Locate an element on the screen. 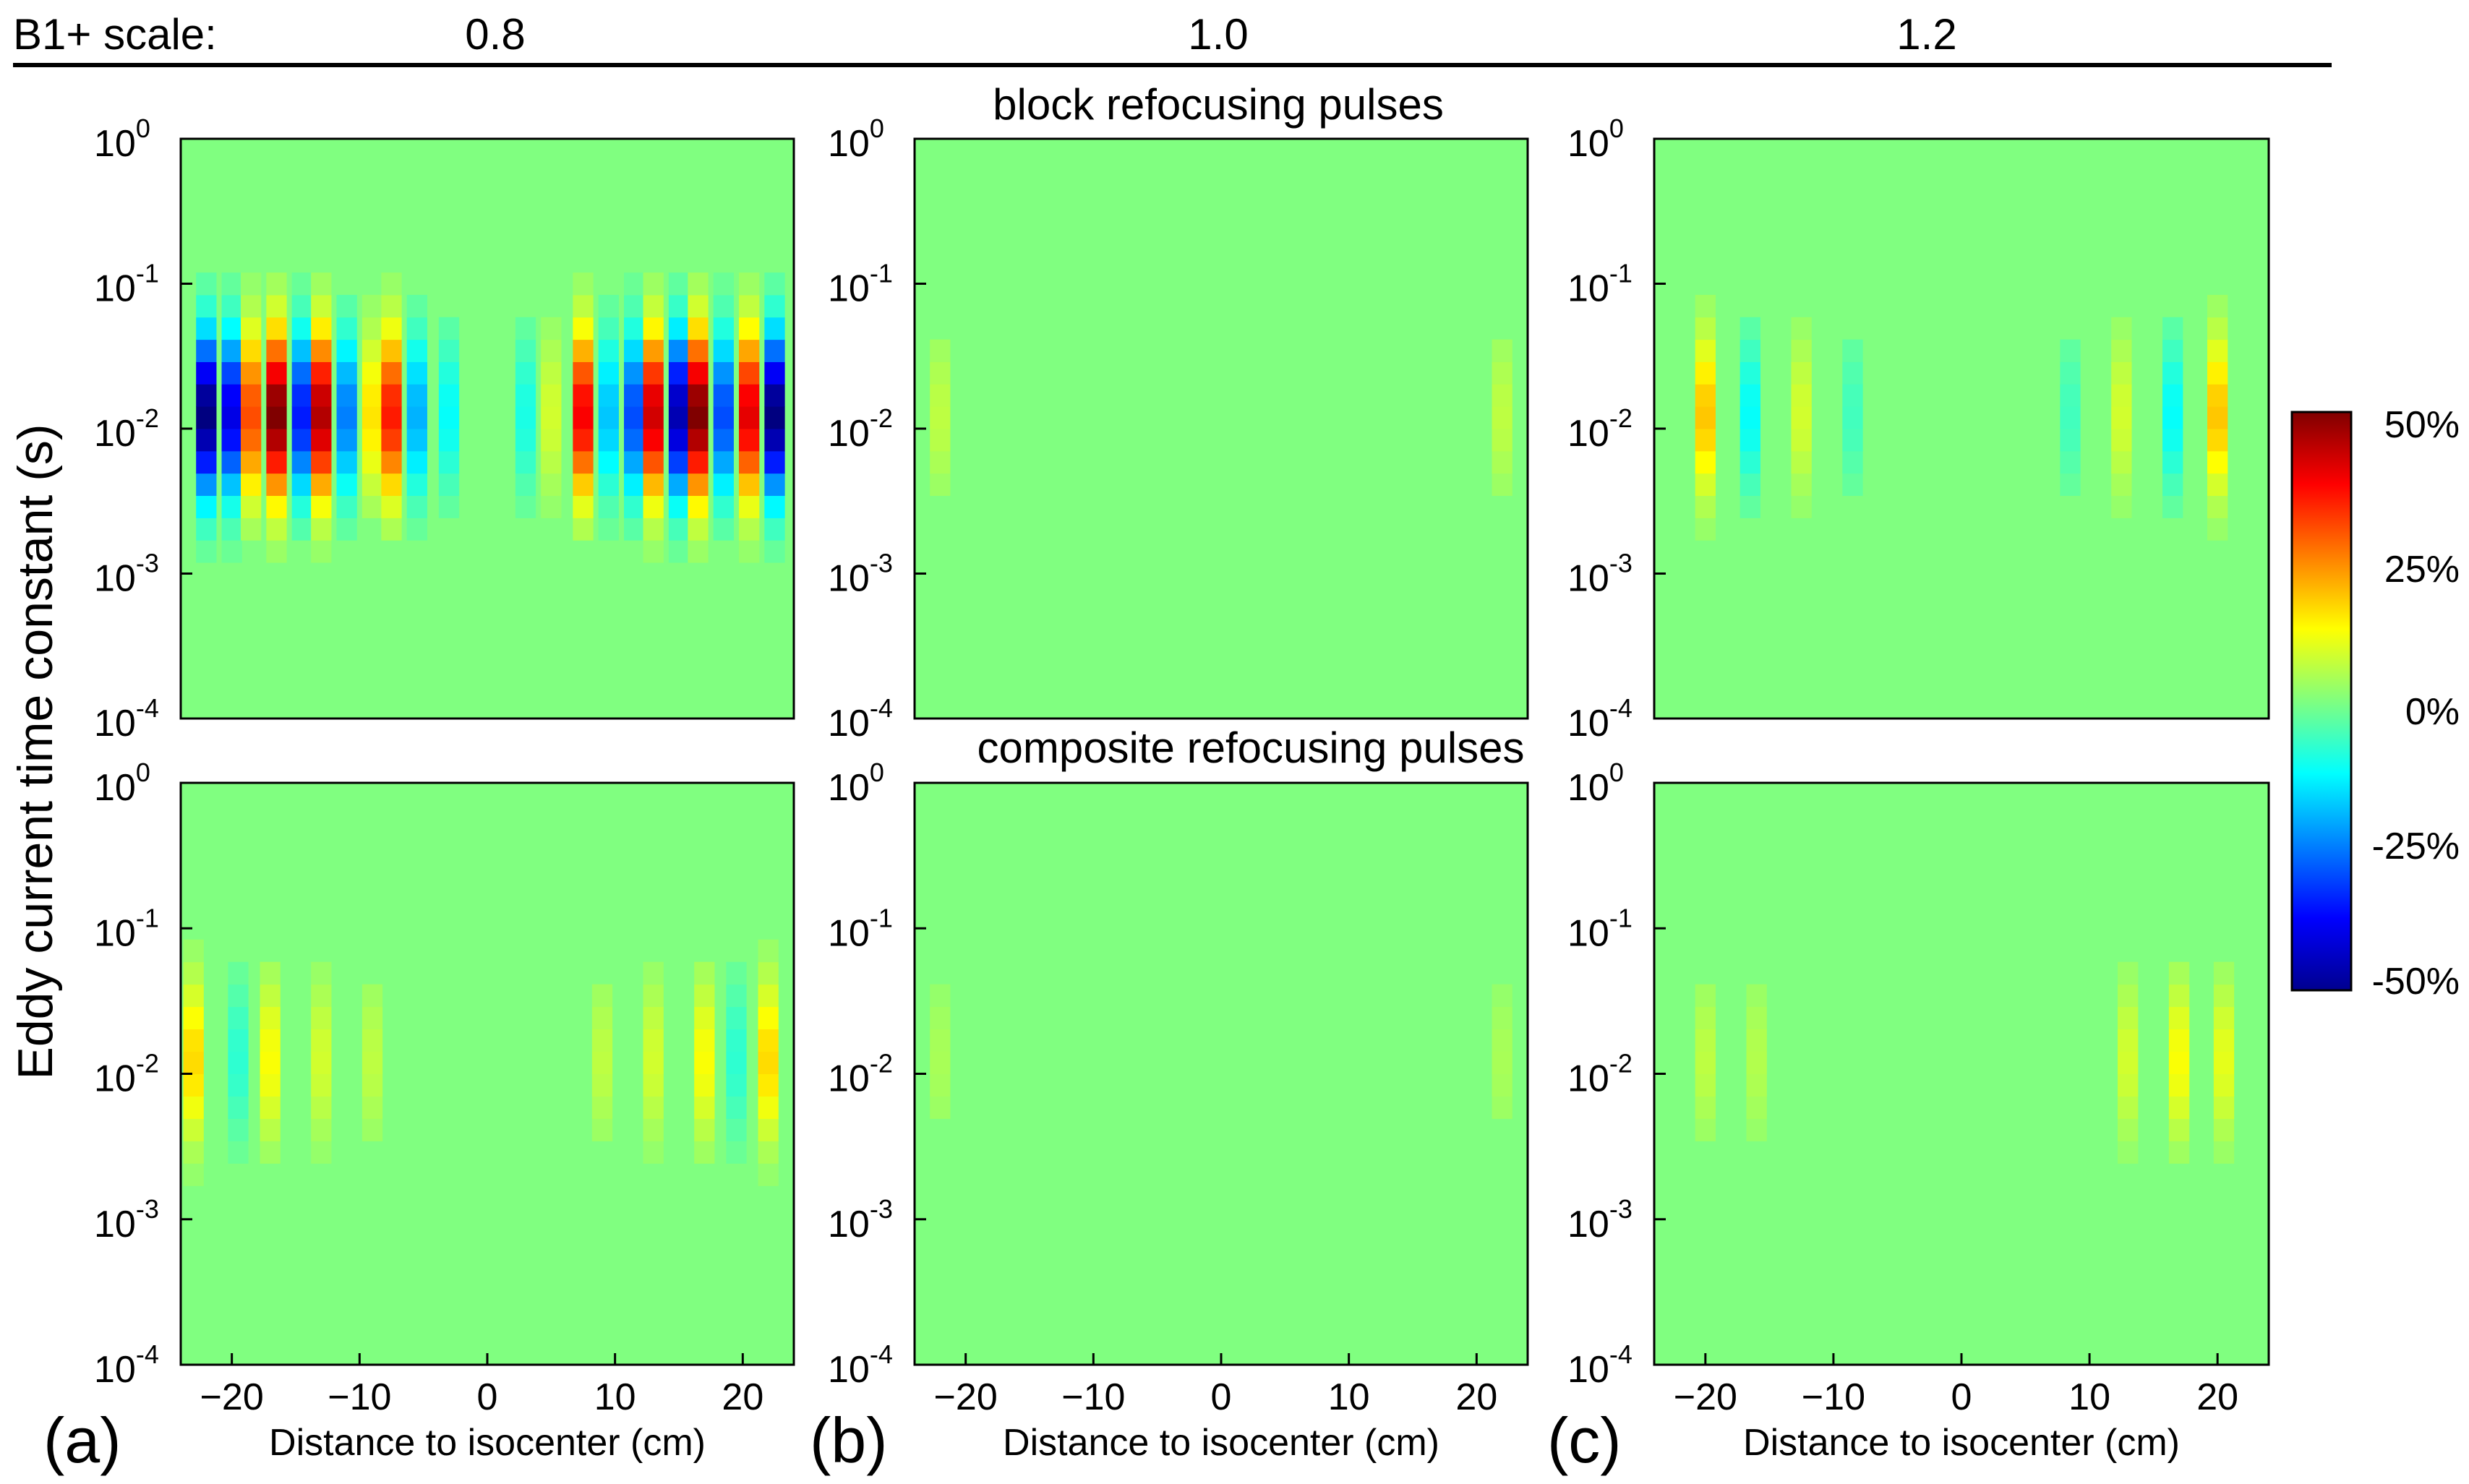  x-tick-label: 0 is located at coordinates (487, 1397).